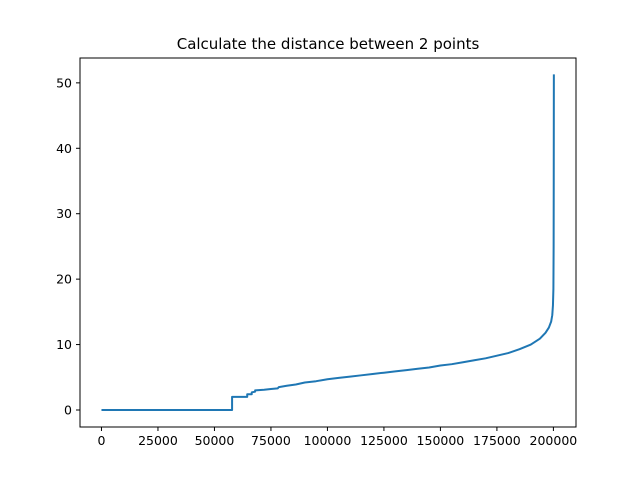 The width and height of the screenshot is (640, 480). I want to click on x-tick-label: 0, so click(101, 440).